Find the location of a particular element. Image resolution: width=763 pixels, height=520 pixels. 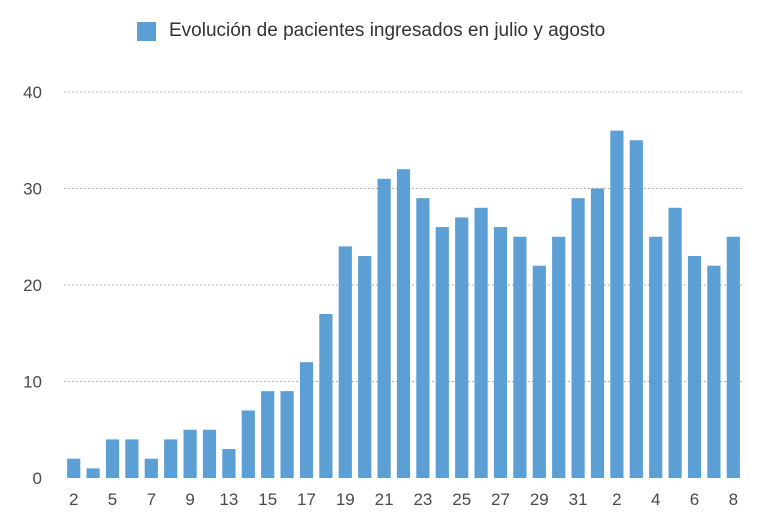

x-tick-label: 27 is located at coordinates (500, 499).